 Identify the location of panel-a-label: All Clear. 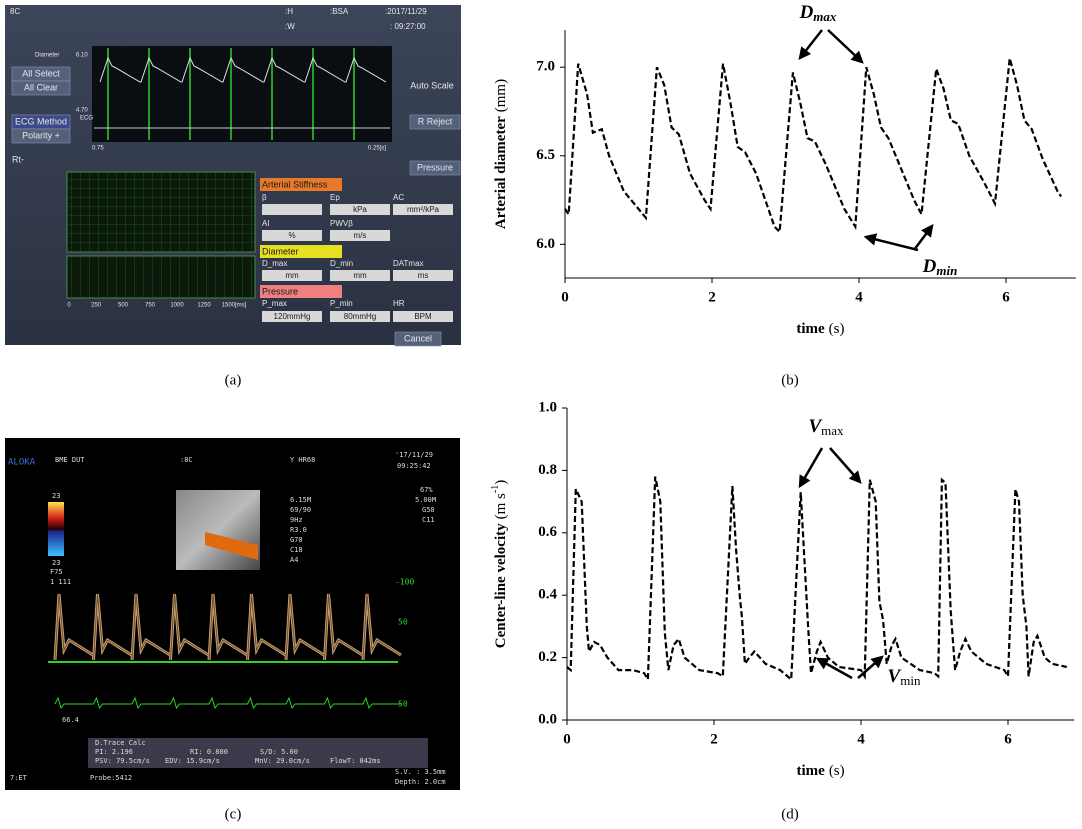
(41, 87).